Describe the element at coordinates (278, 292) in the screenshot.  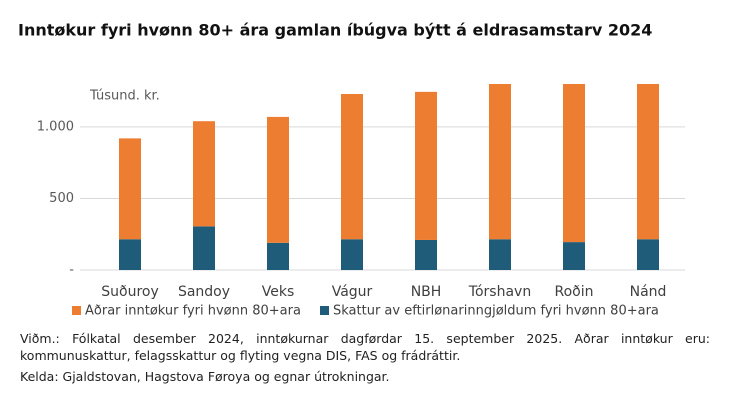
I see `x-tick-label: Veks` at that location.